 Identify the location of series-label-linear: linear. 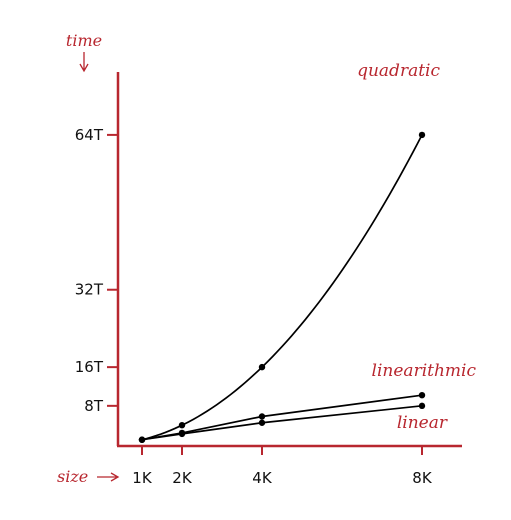
(422, 423).